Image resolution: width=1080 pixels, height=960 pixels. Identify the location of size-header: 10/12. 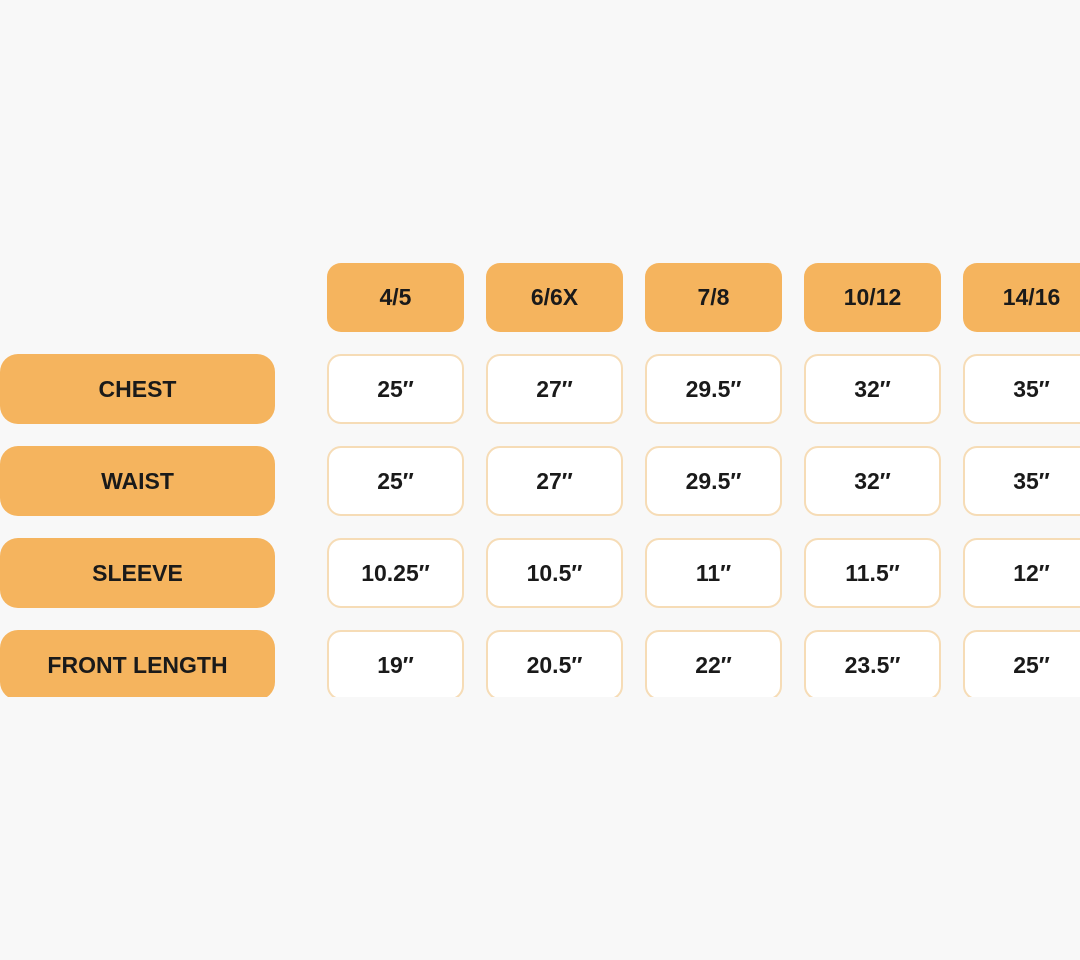
(872, 297).